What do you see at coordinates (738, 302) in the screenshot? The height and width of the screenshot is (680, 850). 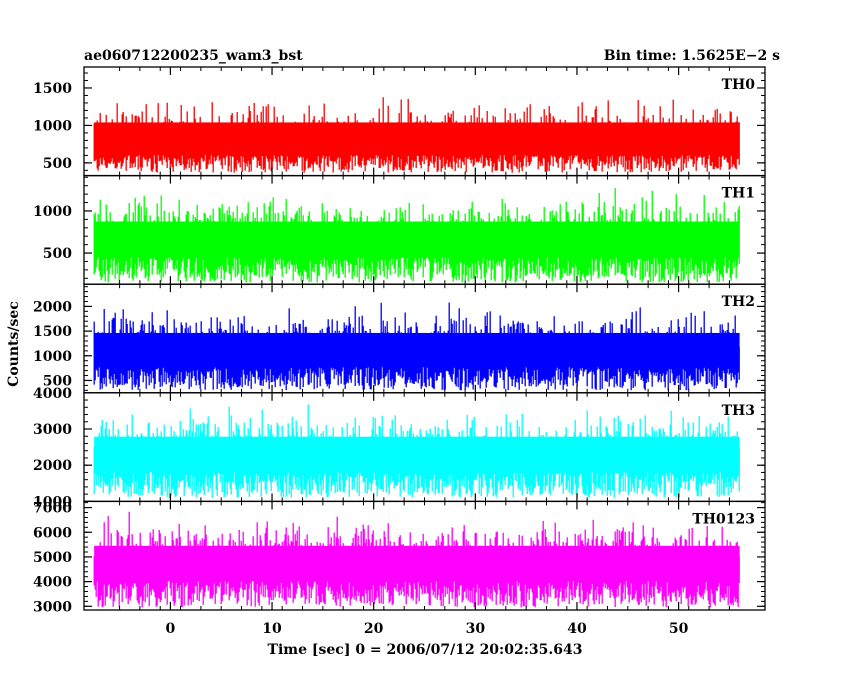 I see `panel-label: TH2` at bounding box center [738, 302].